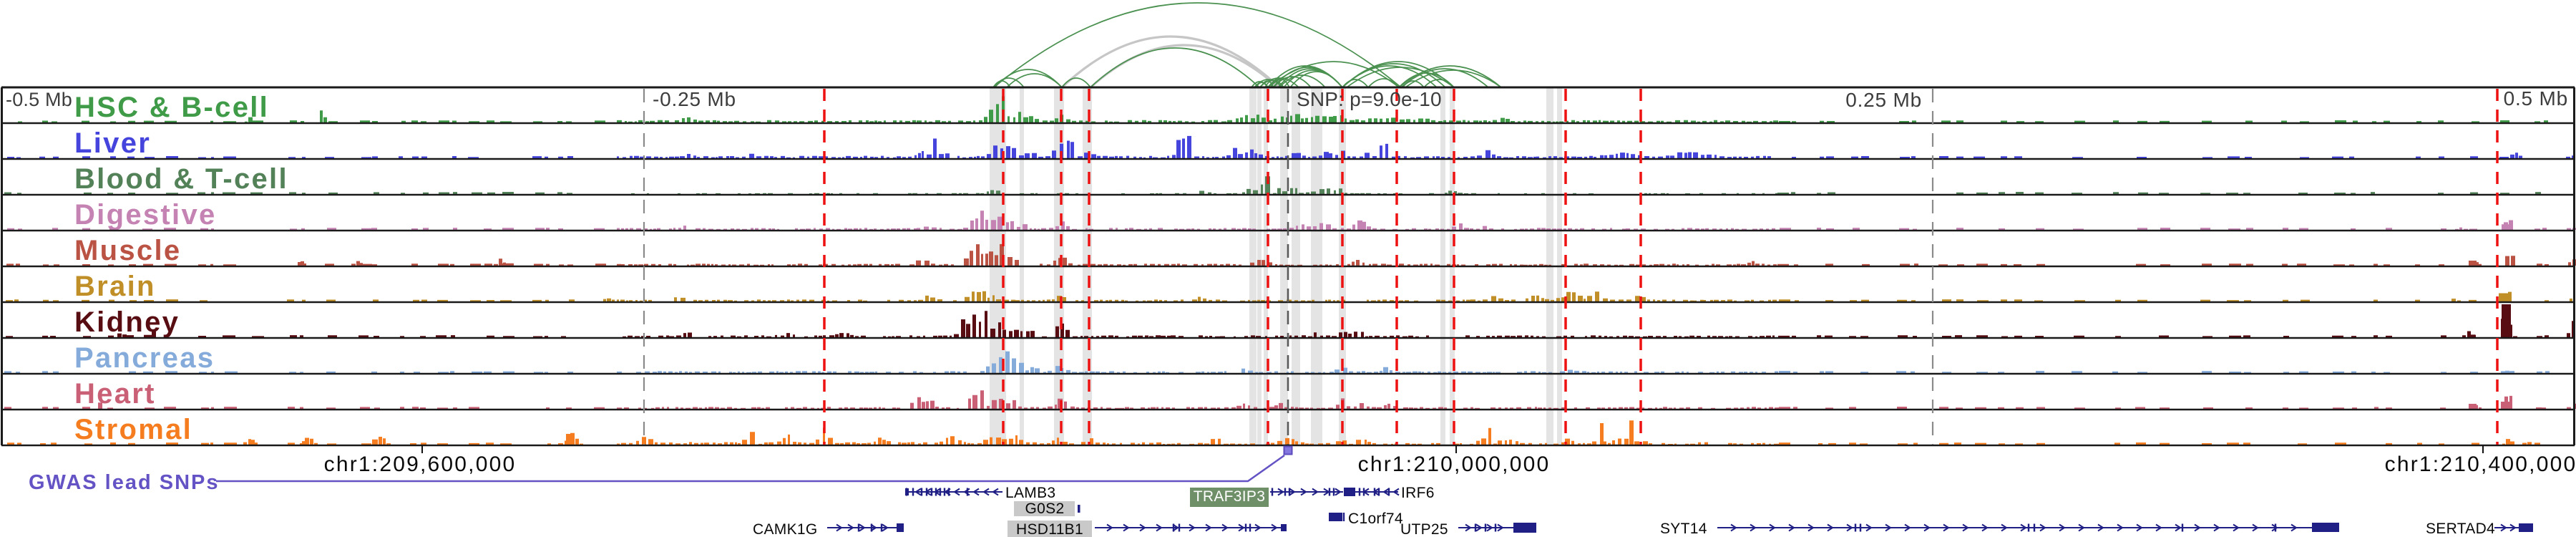 This screenshot has height=537, width=2576. Describe the element at coordinates (1375, 519) in the screenshot. I see `svg-text: C1orf74` at that location.